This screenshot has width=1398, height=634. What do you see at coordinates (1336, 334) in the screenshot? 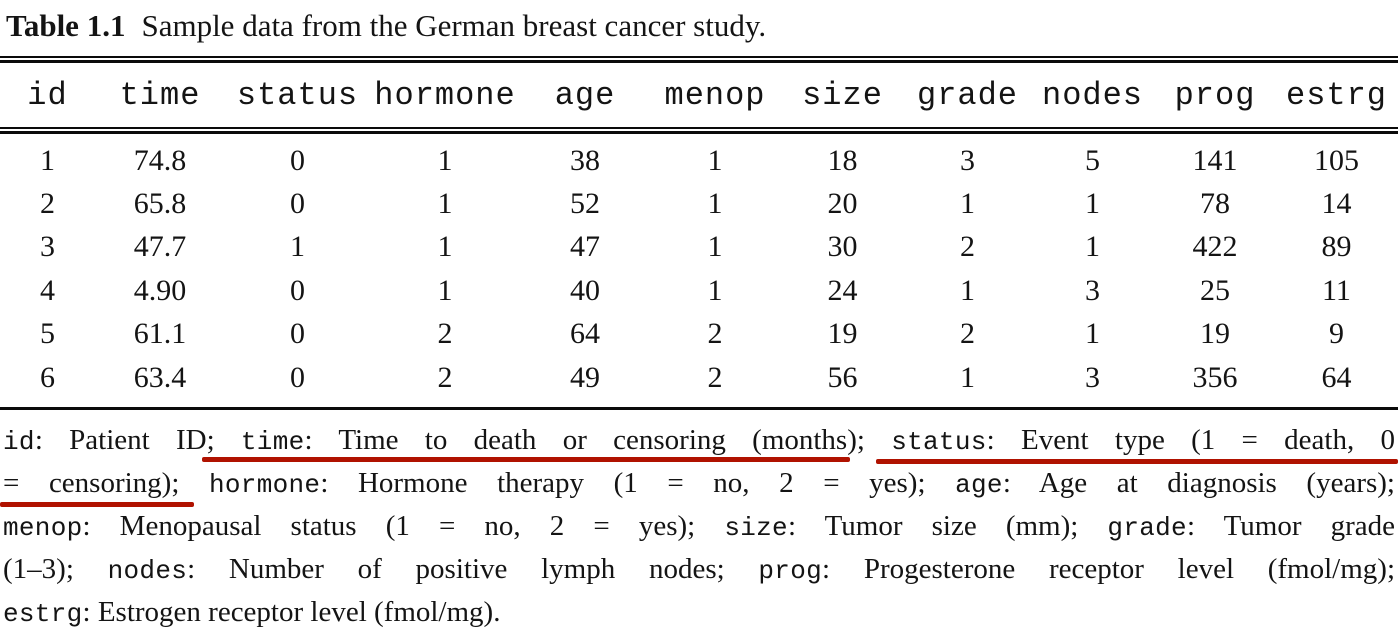
I see `cell-estrg-row-5: 9` at bounding box center [1336, 334].